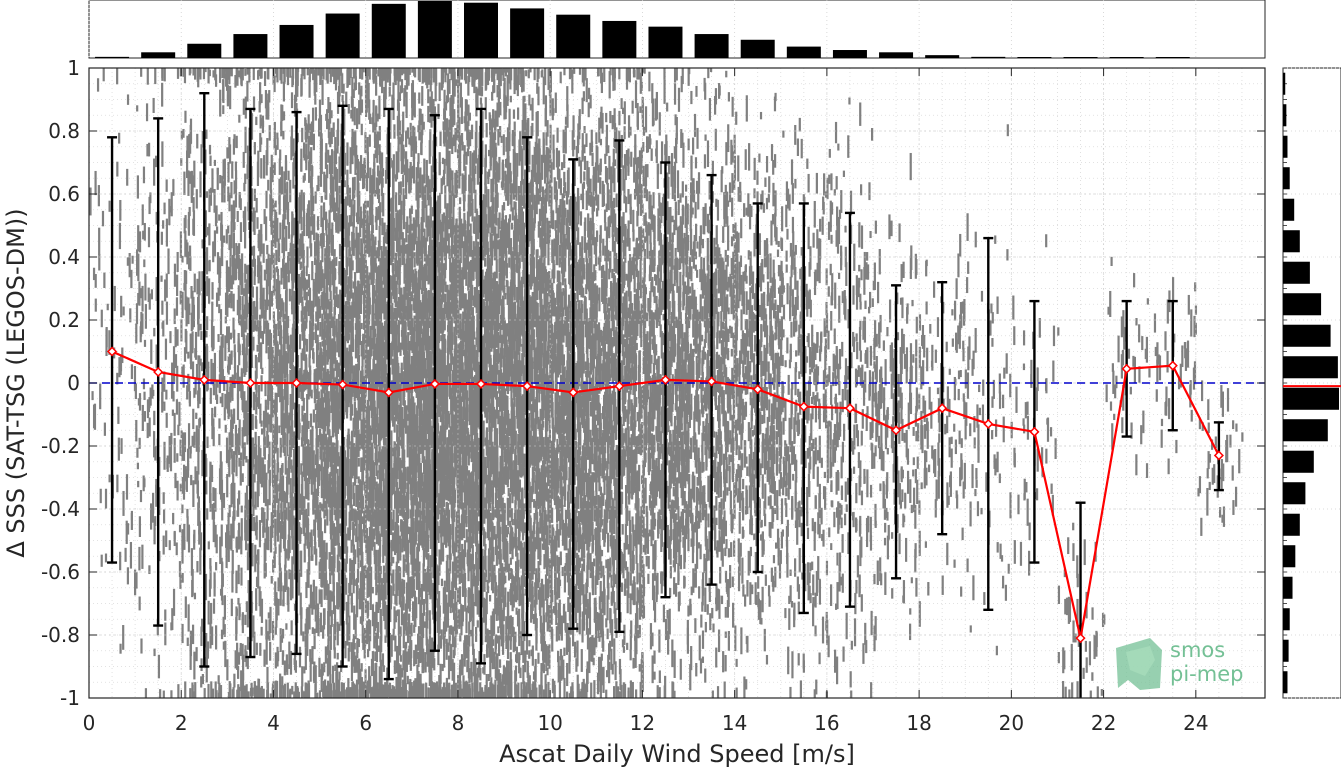 The image size is (1341, 770). I want to click on top-histogram, so click(677, 29).